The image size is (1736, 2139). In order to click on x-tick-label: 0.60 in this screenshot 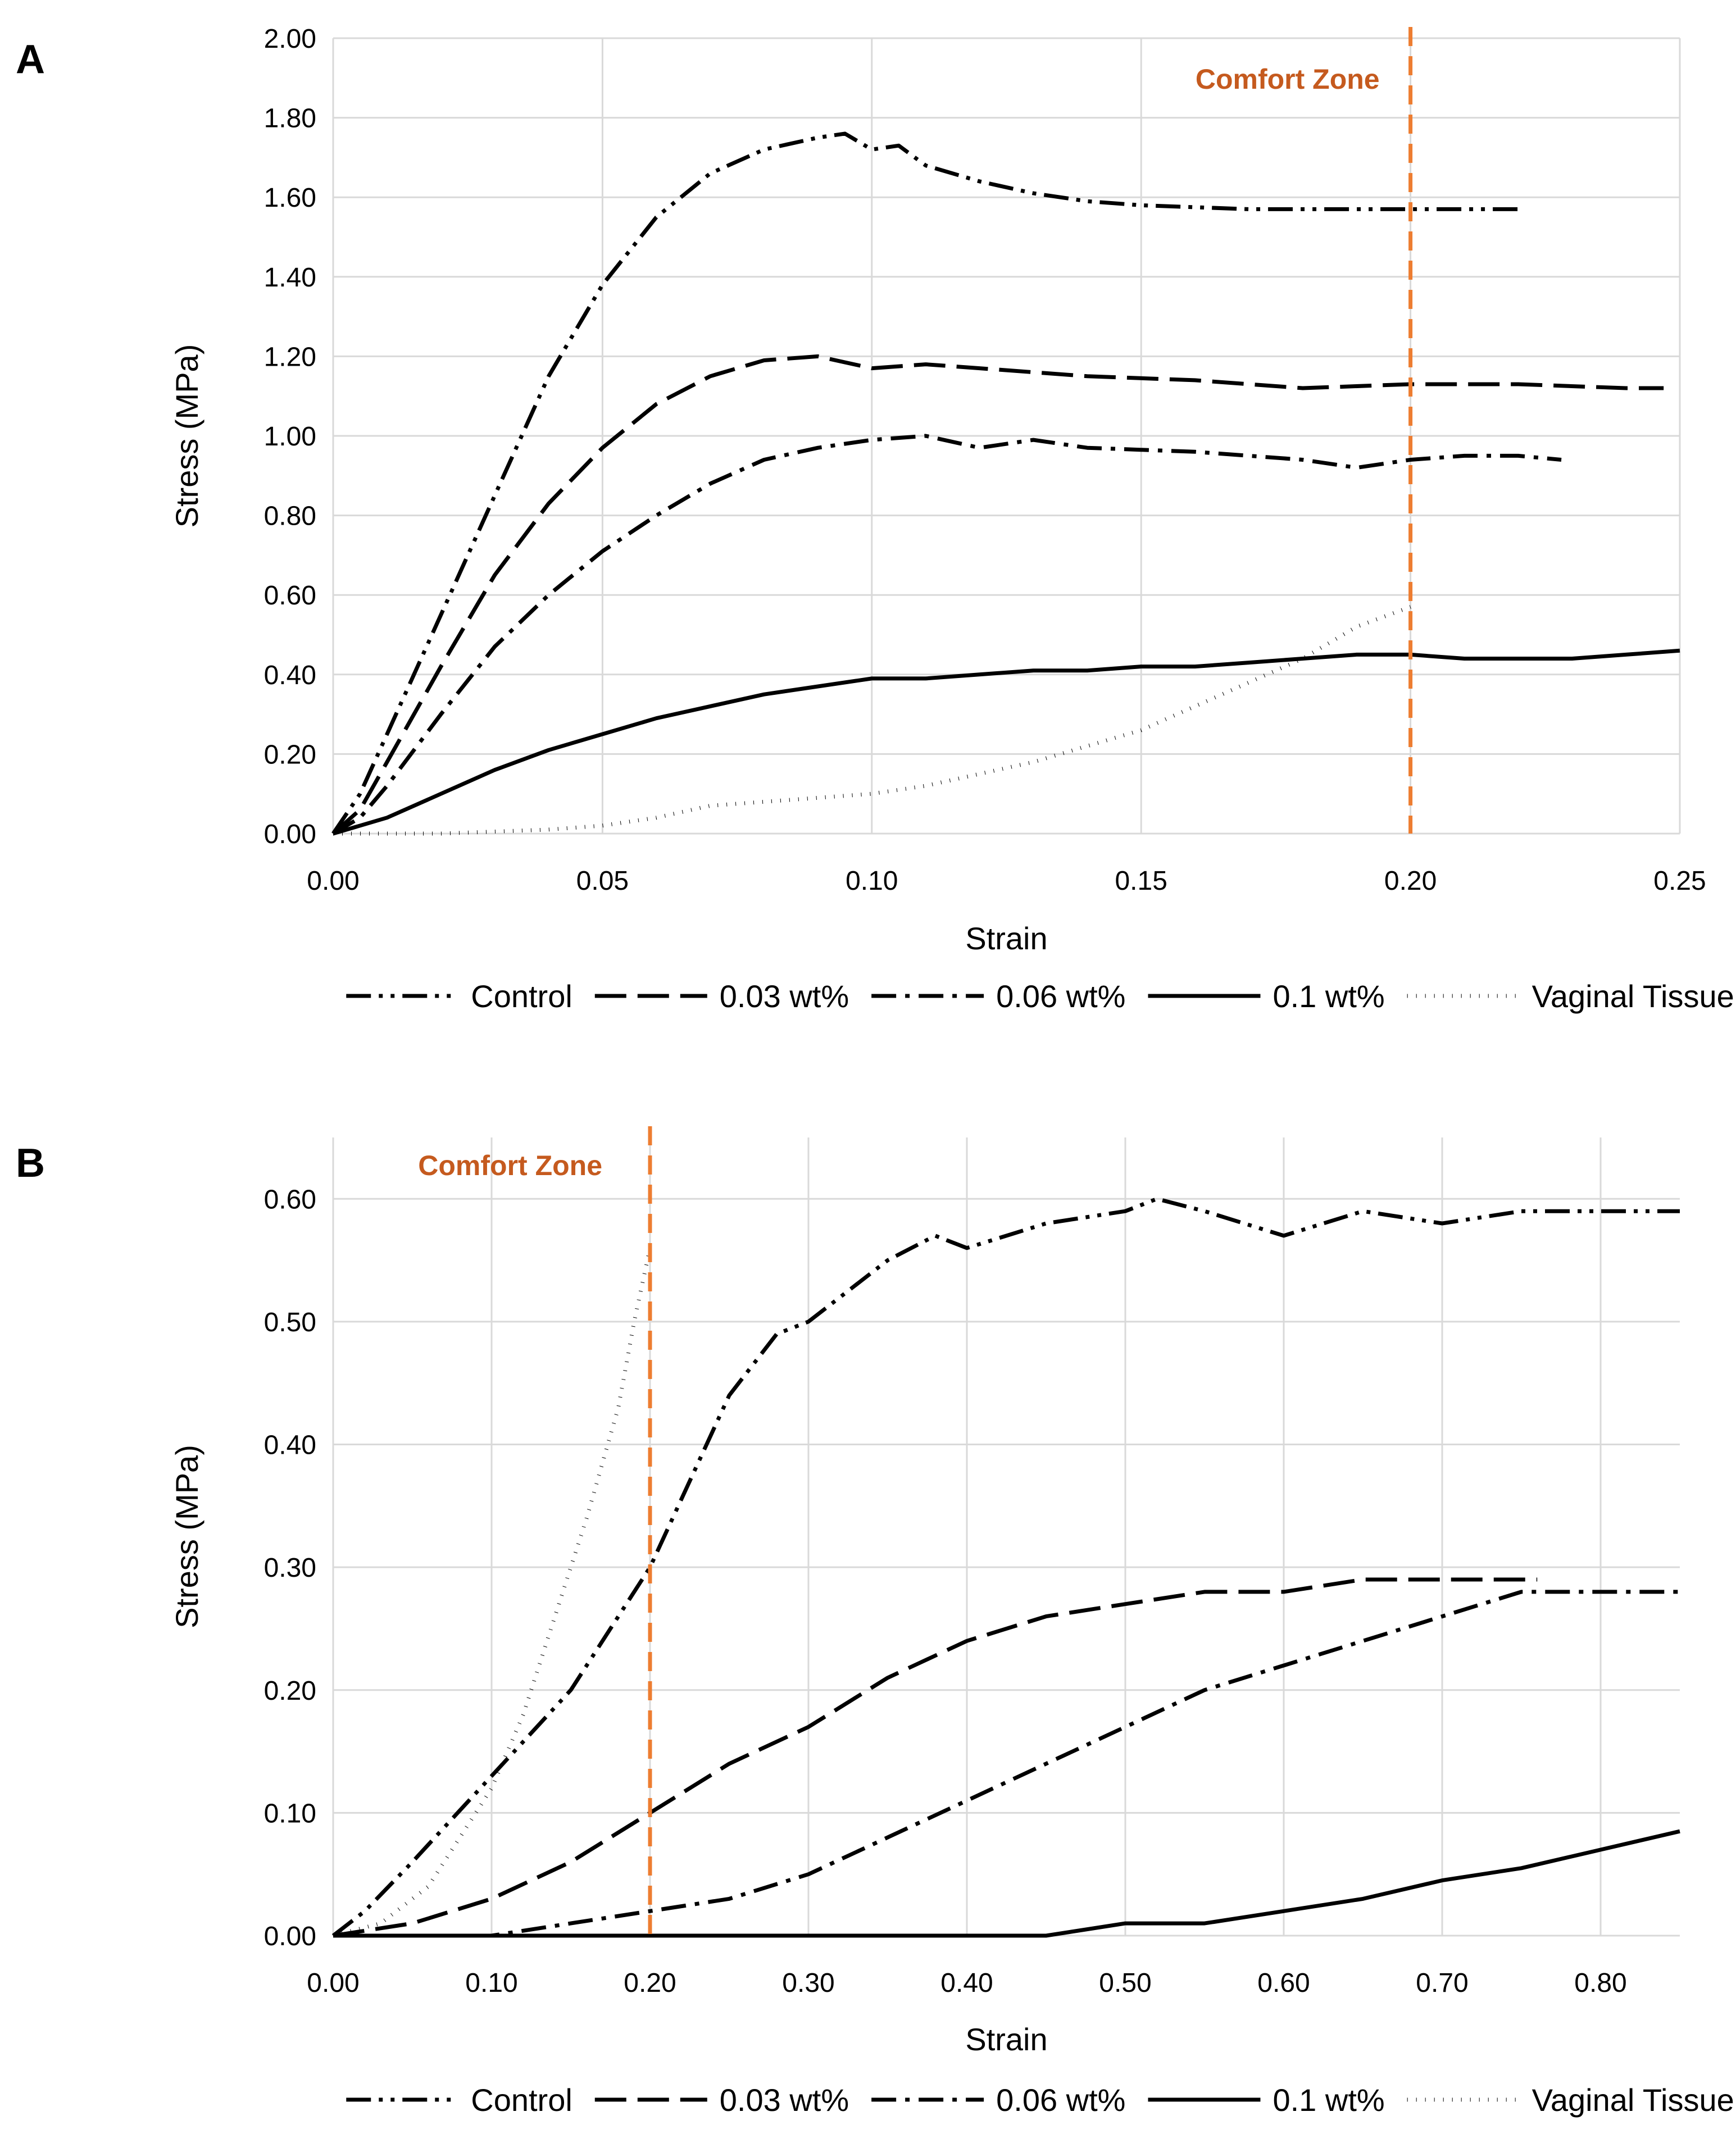, I will do `click(1283, 1983)`.